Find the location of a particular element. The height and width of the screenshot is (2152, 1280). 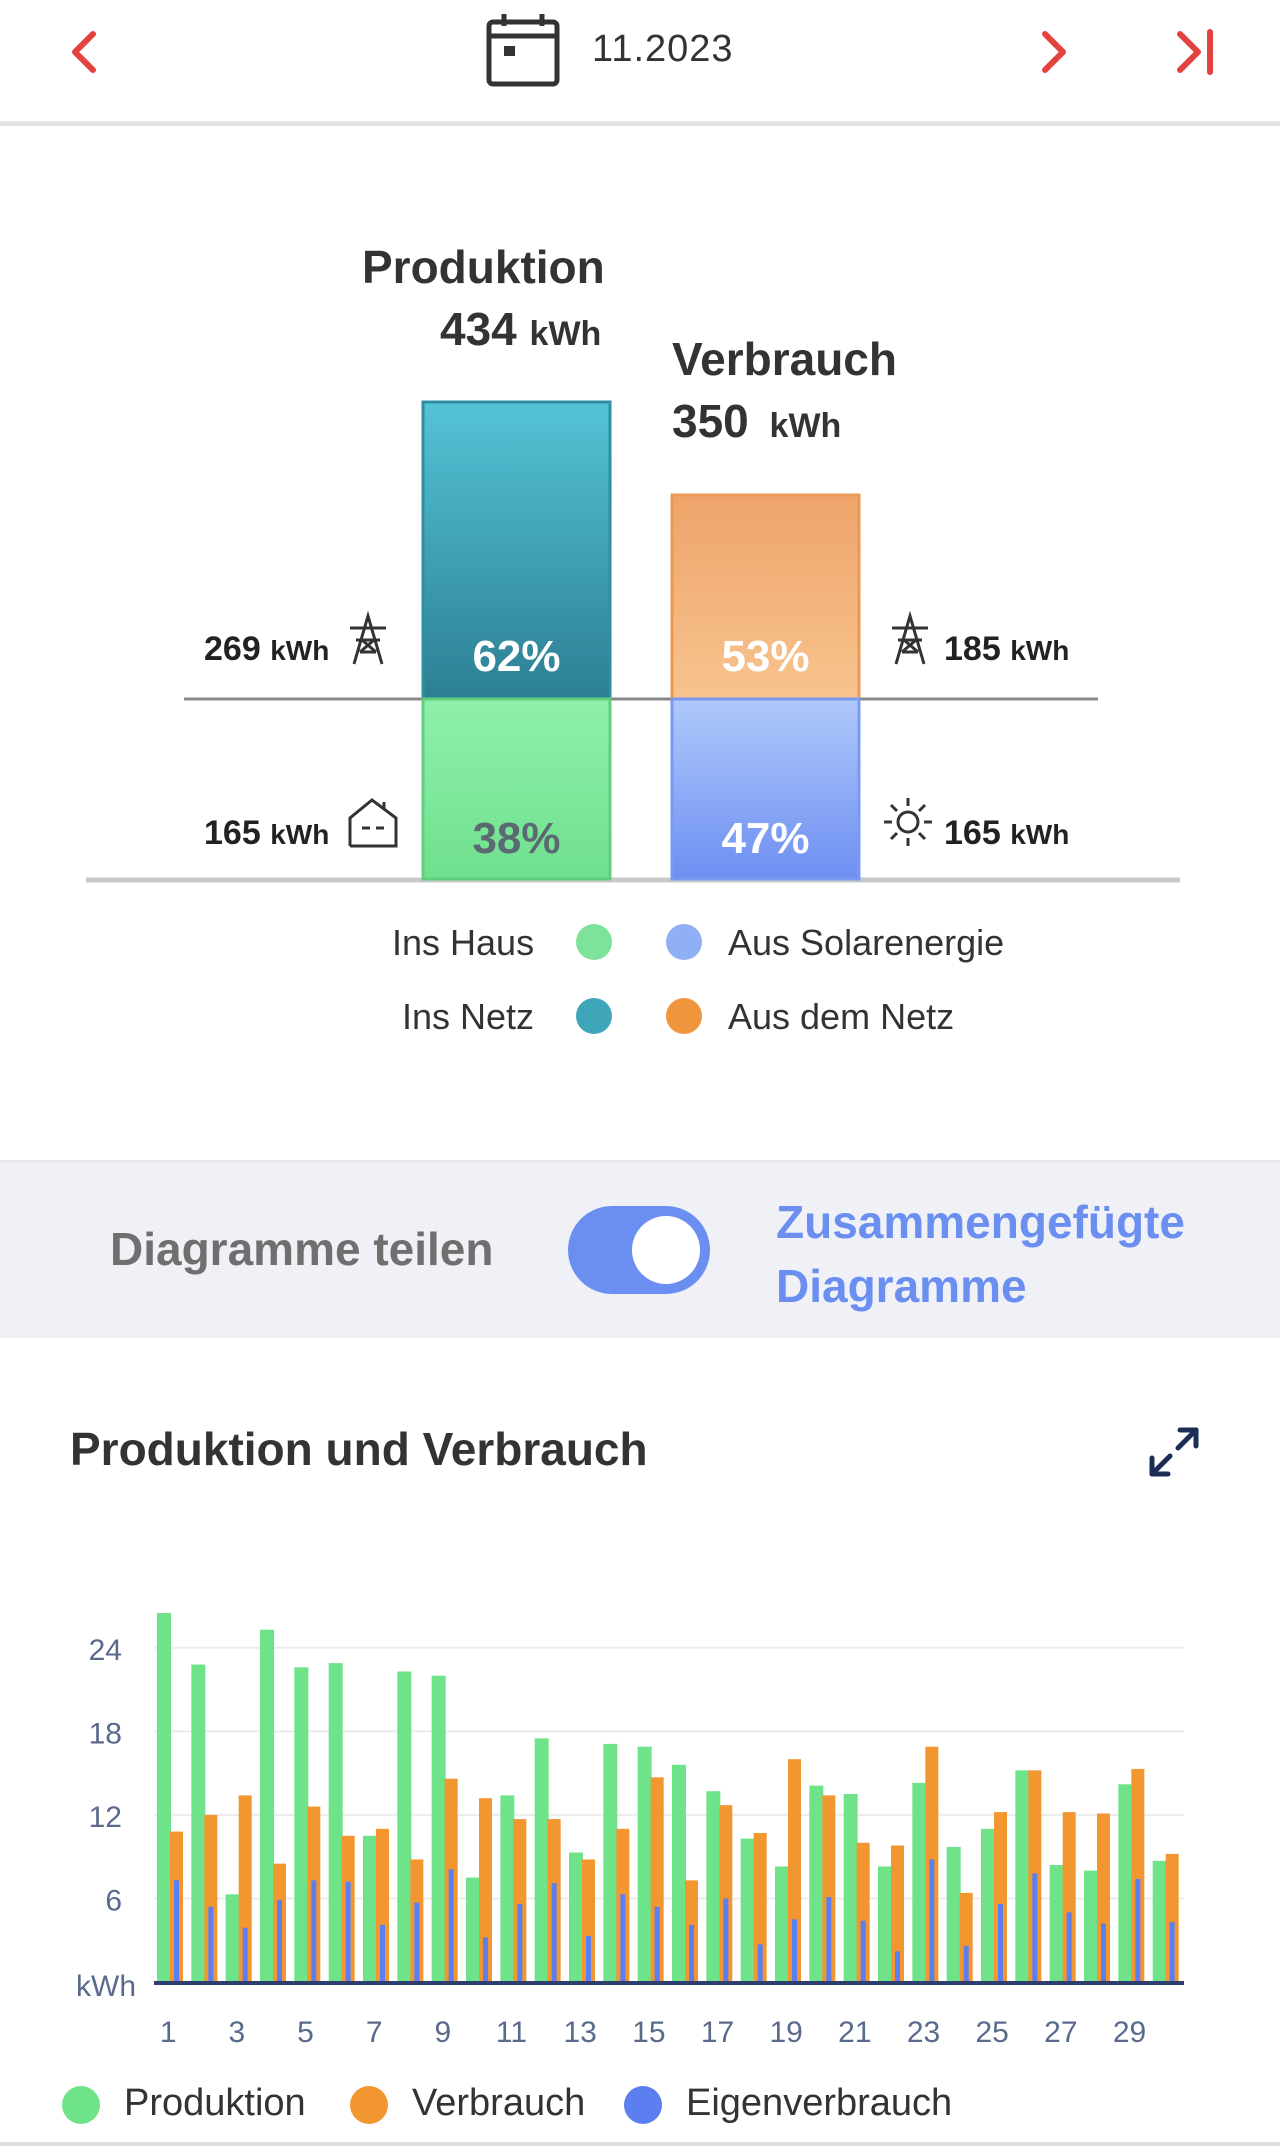

chevron-right-icon is located at coordinates (1054, 52).